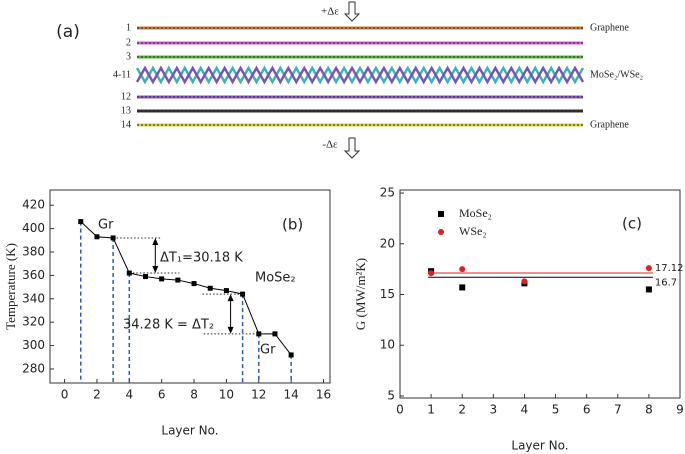  What do you see at coordinates (126, 124) in the screenshot?
I see `layer-label: 14` at bounding box center [126, 124].